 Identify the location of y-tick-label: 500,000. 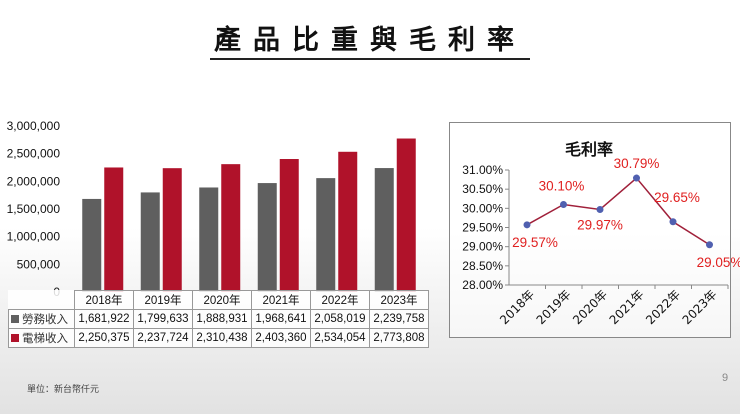
(39, 264).